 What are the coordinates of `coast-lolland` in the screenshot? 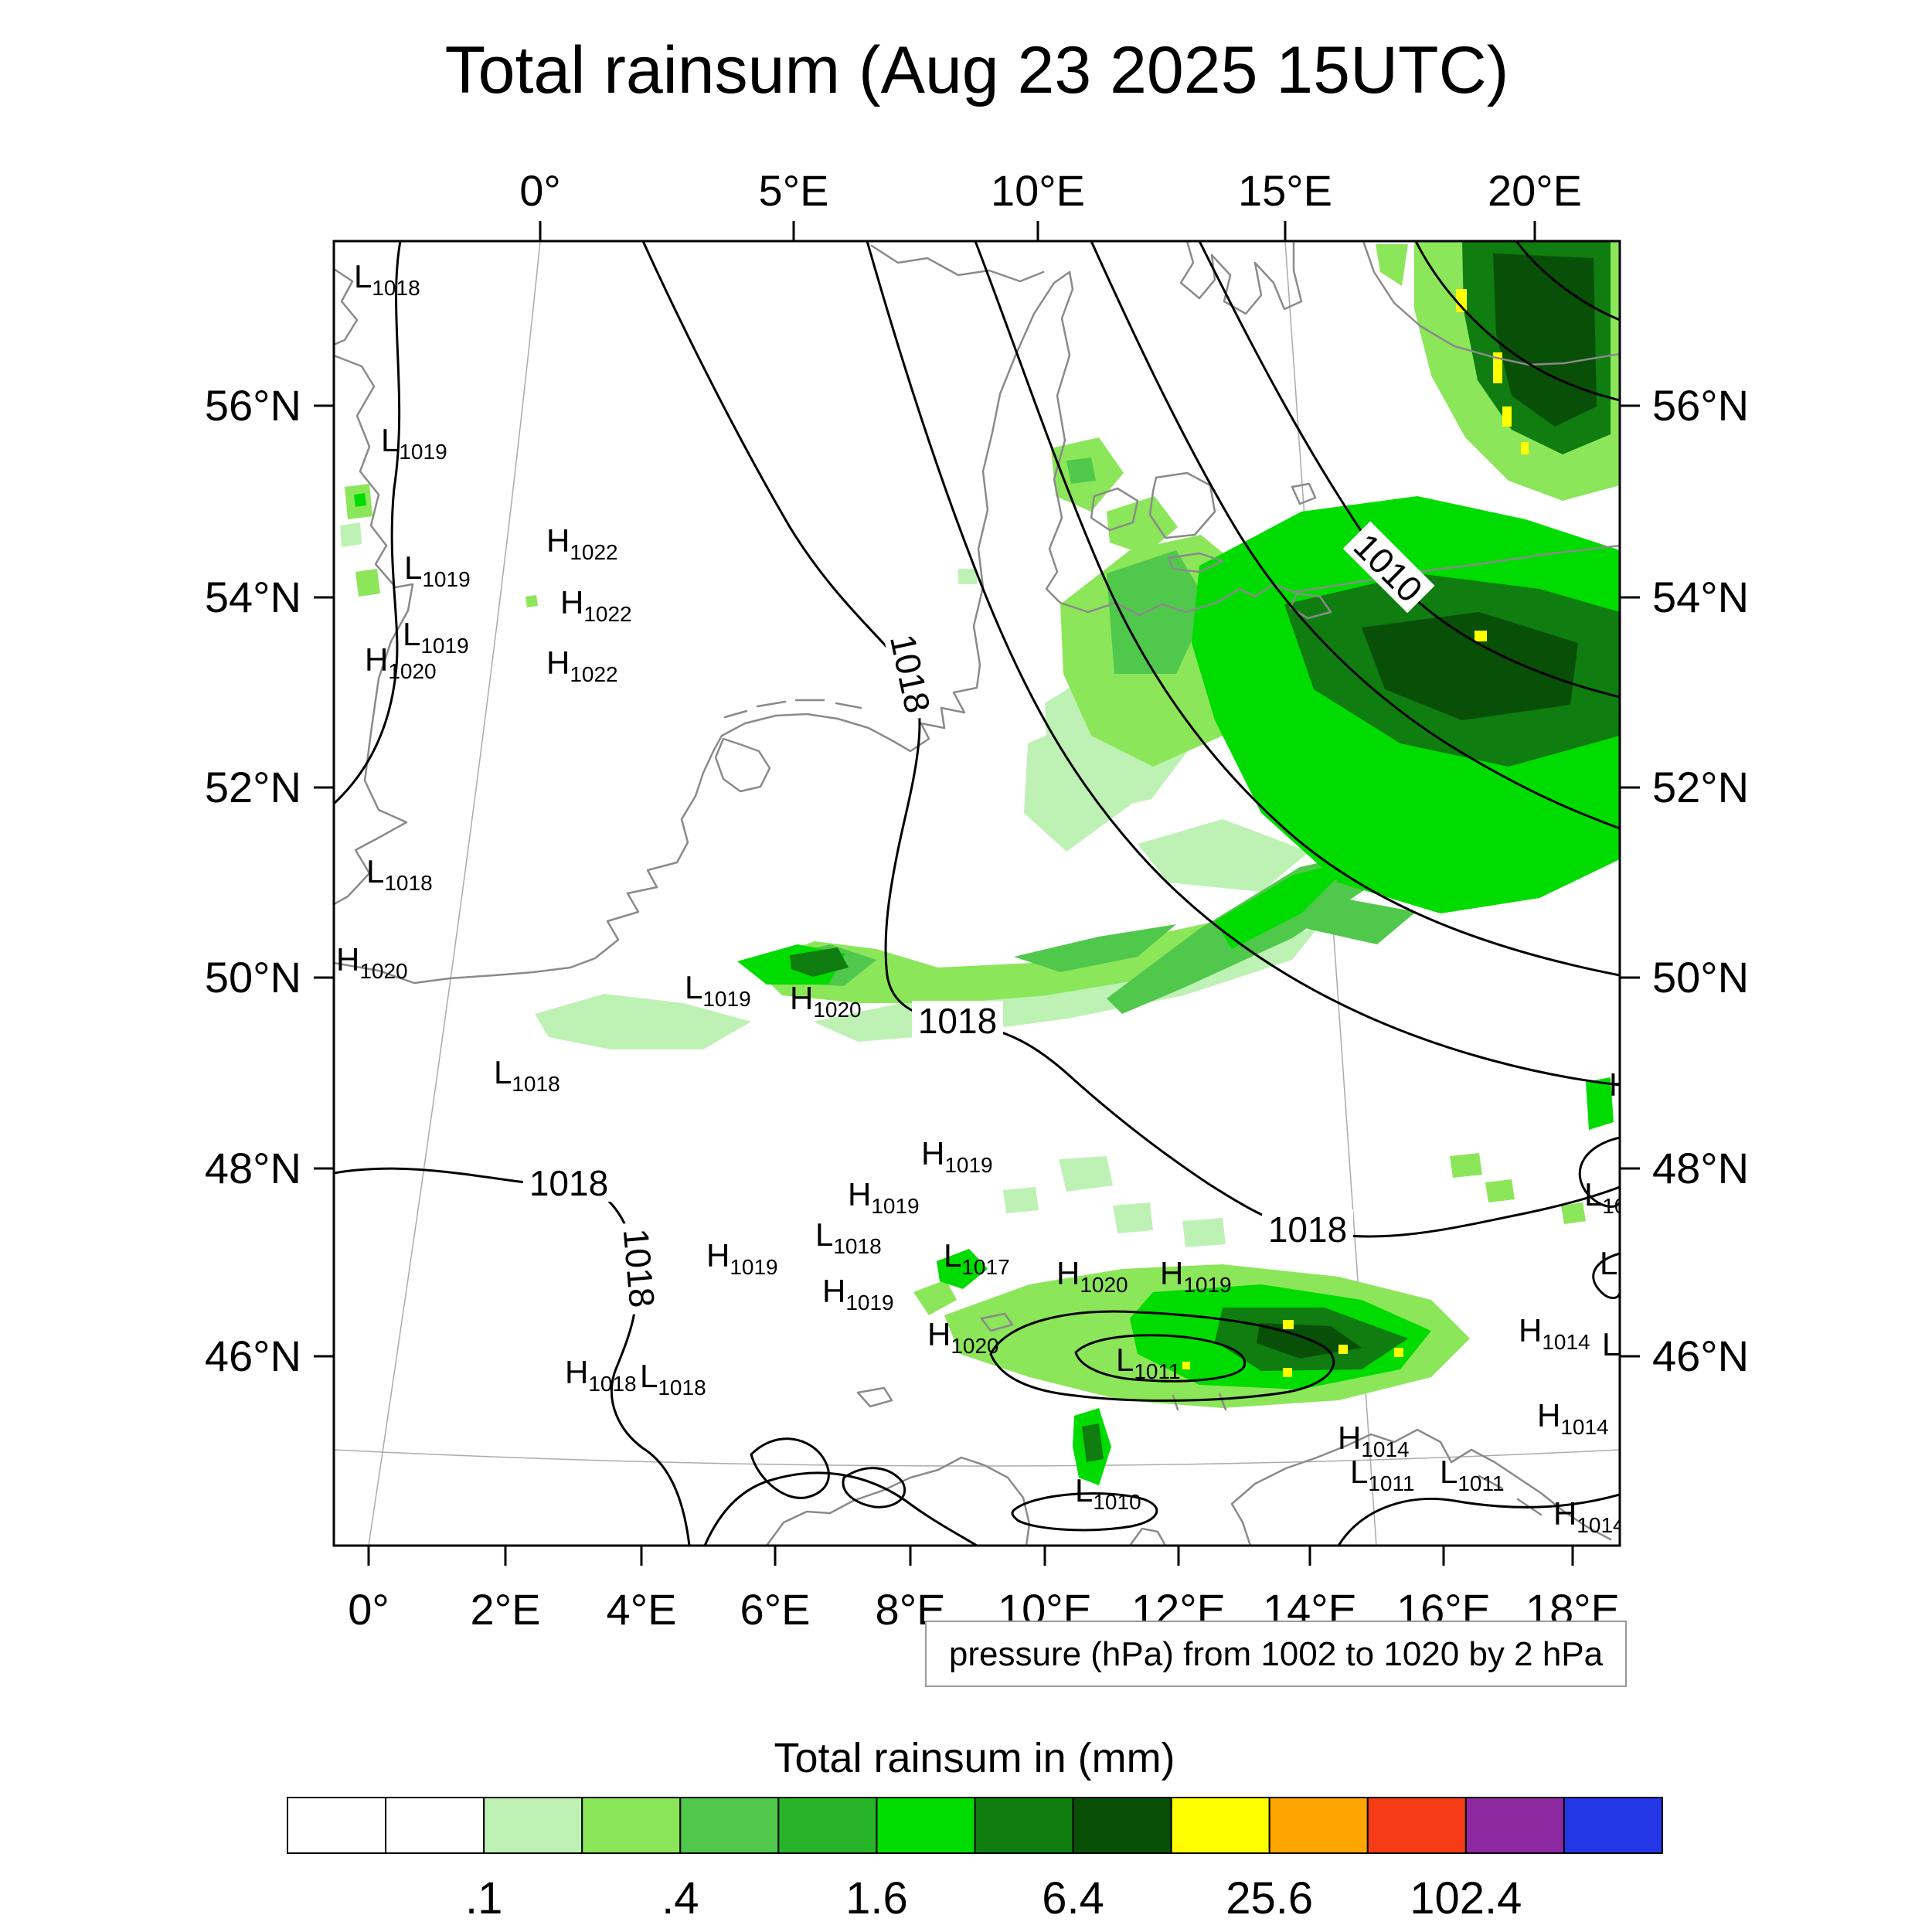 It's located at (1196, 563).